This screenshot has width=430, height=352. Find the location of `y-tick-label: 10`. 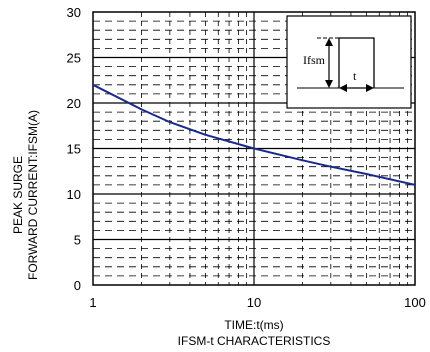

y-tick-label: 10 is located at coordinates (74, 194).